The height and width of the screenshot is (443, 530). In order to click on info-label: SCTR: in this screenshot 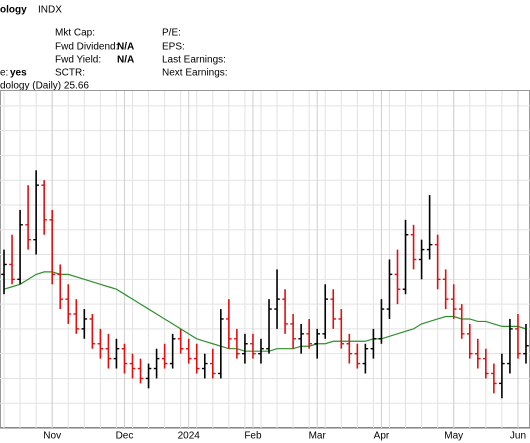, I will do `click(70, 73)`.